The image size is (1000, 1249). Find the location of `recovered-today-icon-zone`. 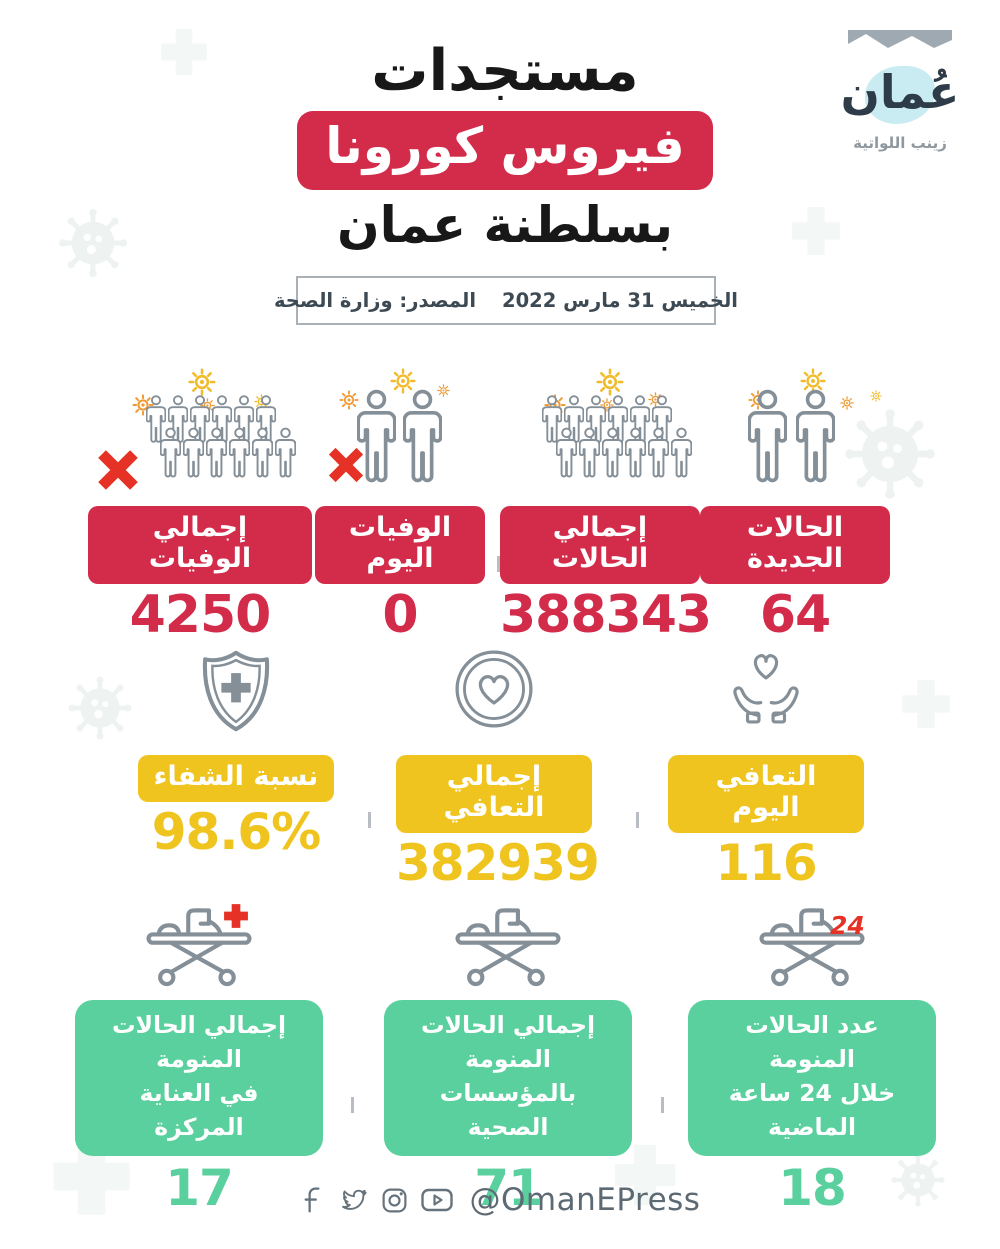

recovered-today-icon-zone is located at coordinates (766, 701).